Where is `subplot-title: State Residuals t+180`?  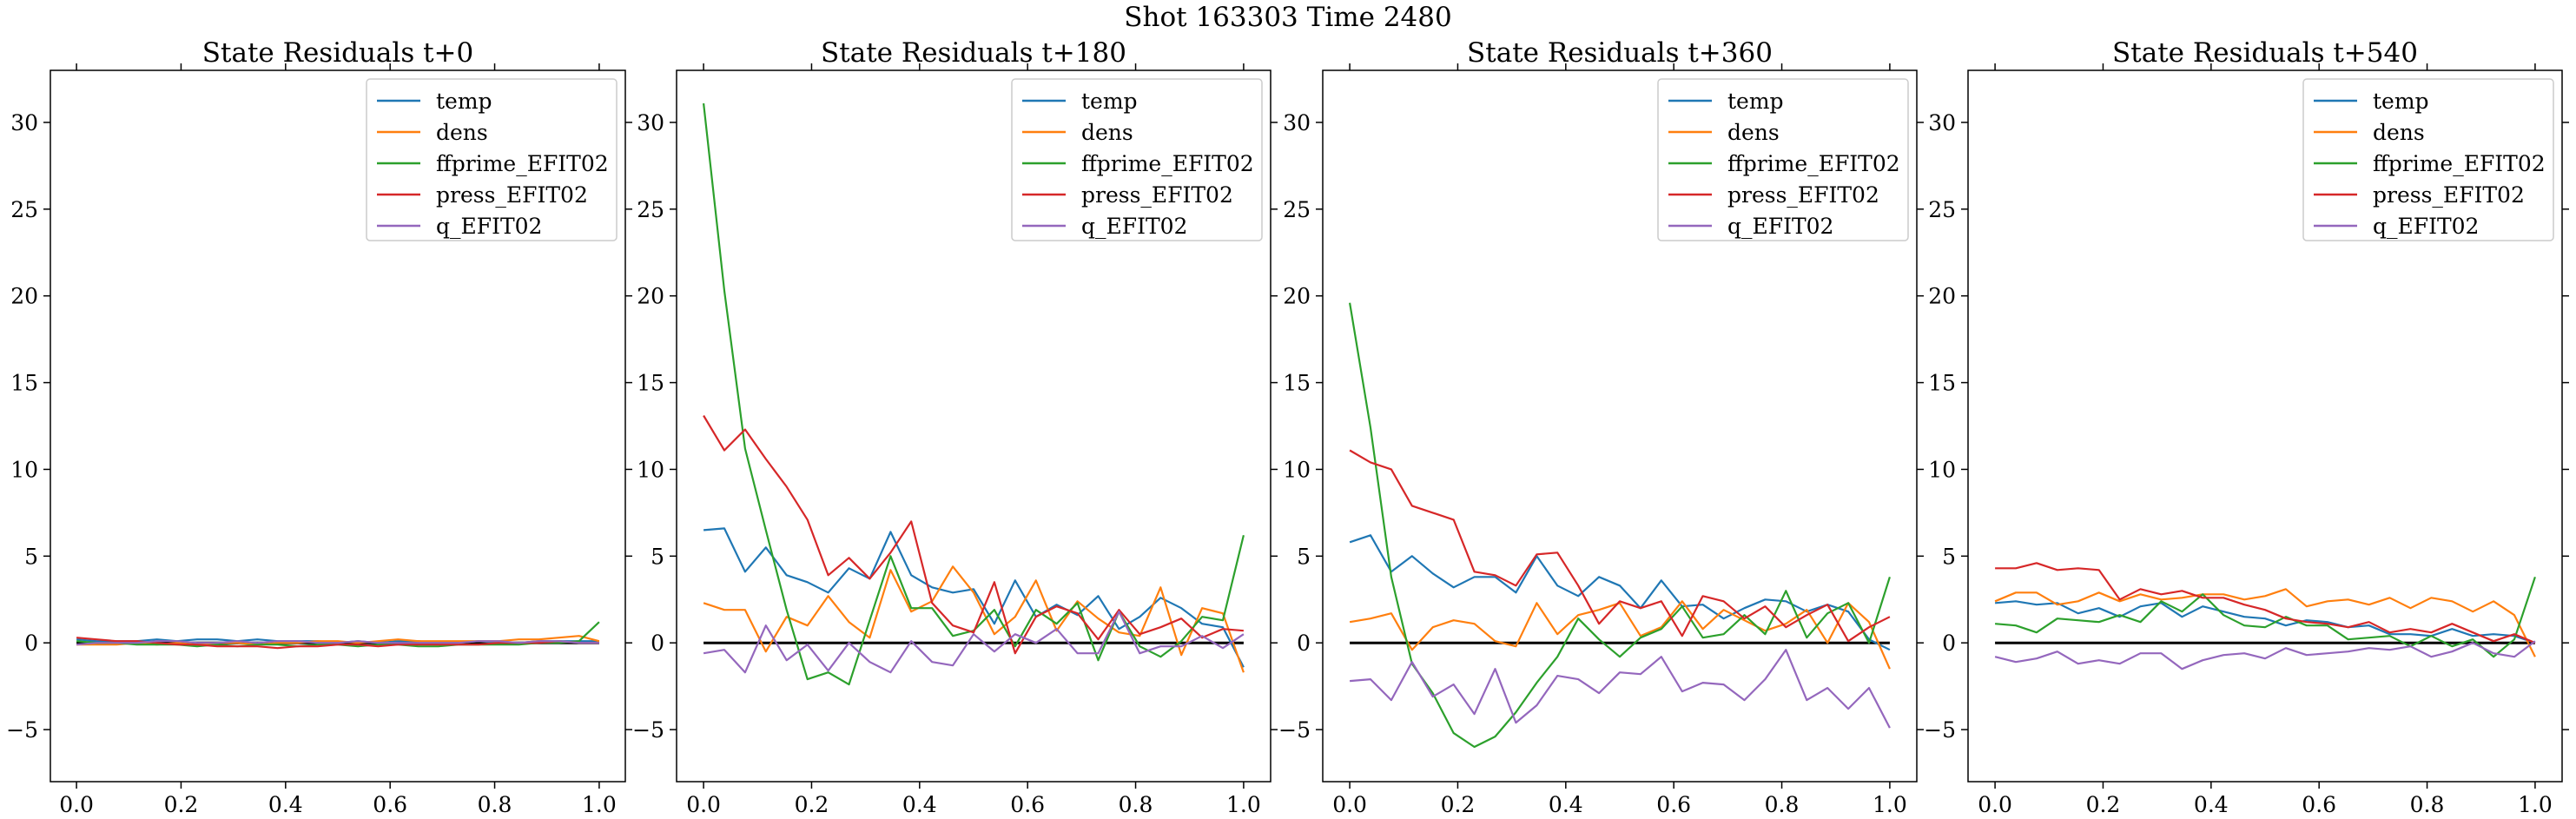
subplot-title: State Residuals t+180 is located at coordinates (973, 53).